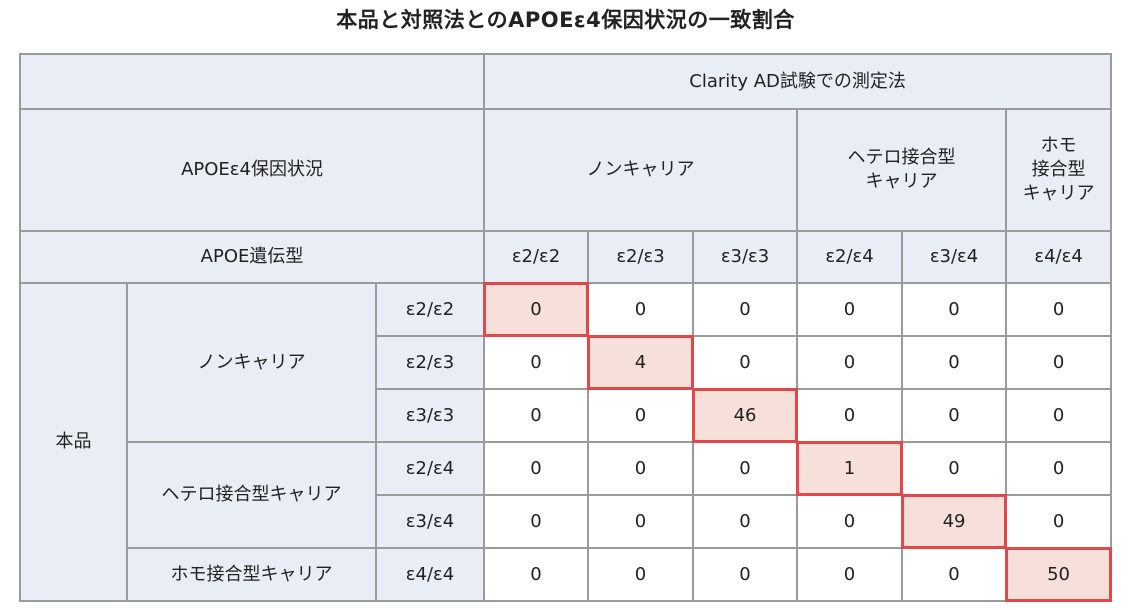 The image size is (1131, 610). I want to click on col-genotype: ε3/ε3, so click(745, 257).